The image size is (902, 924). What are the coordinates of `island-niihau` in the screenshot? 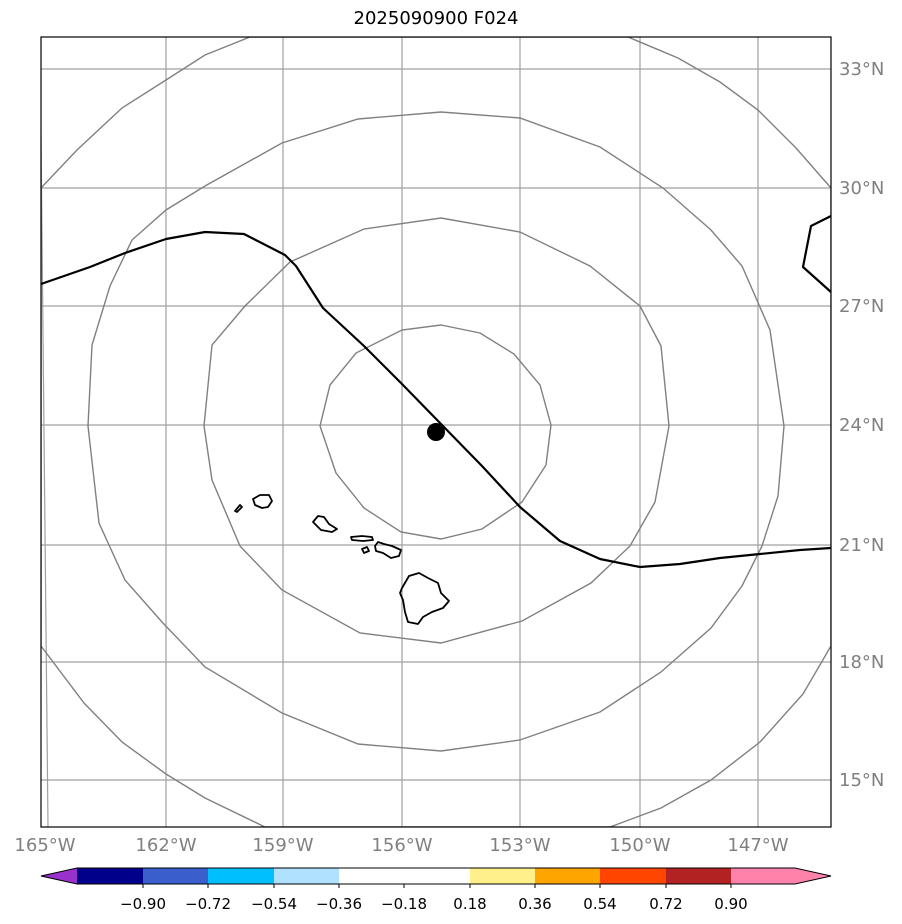 It's located at (238, 508).